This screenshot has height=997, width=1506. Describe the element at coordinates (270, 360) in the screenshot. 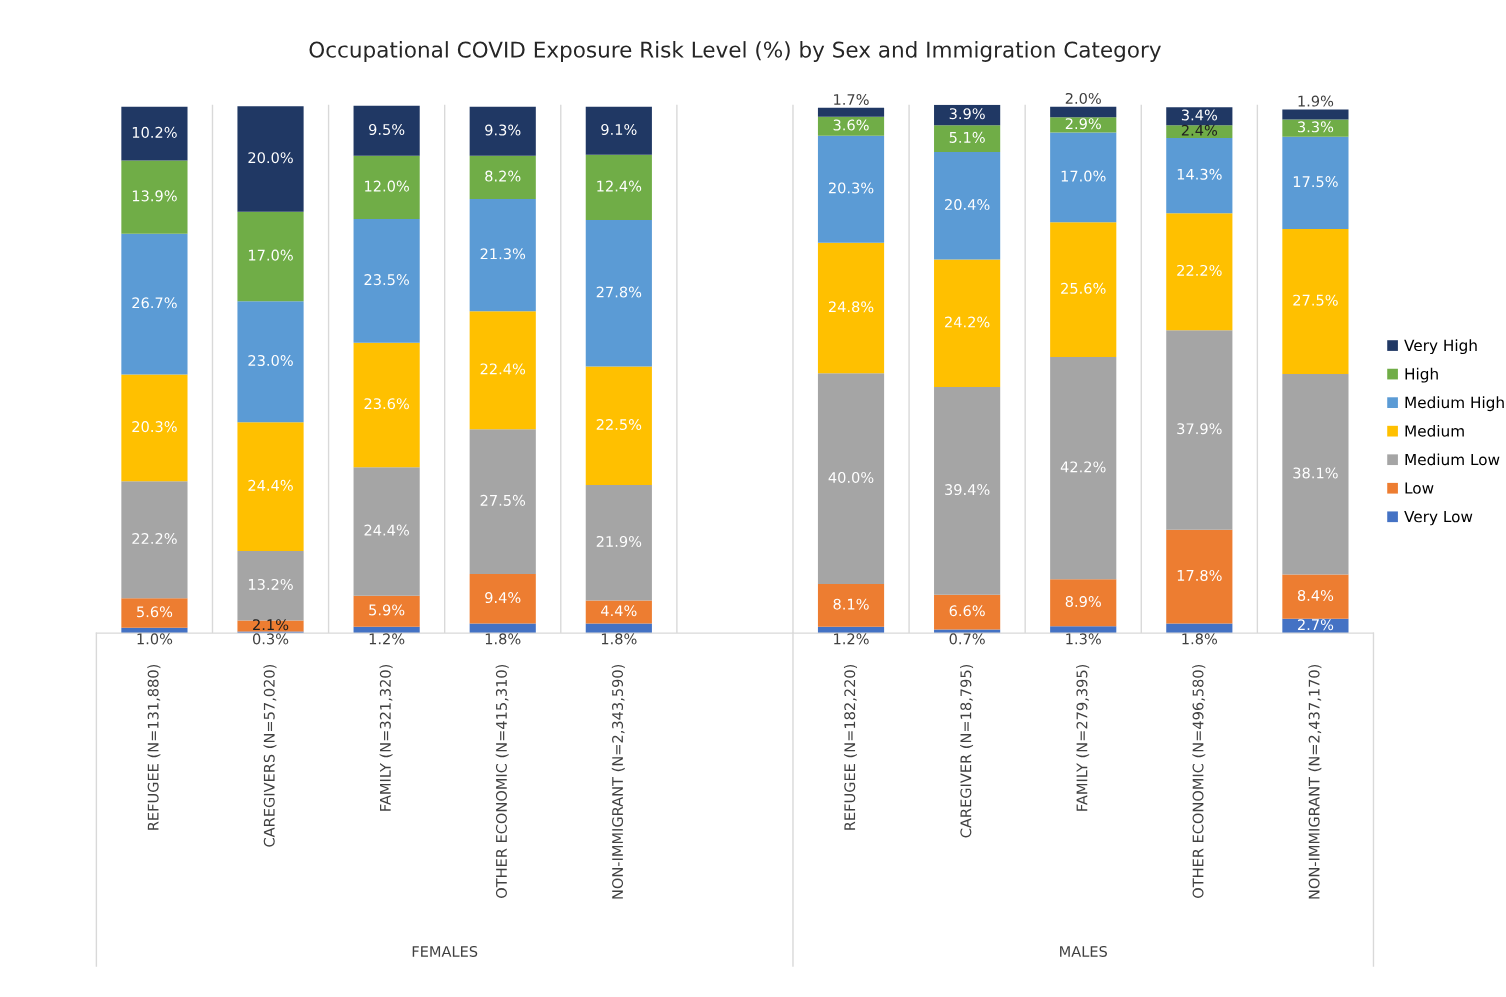

I see `data-label: 23.0%` at that location.